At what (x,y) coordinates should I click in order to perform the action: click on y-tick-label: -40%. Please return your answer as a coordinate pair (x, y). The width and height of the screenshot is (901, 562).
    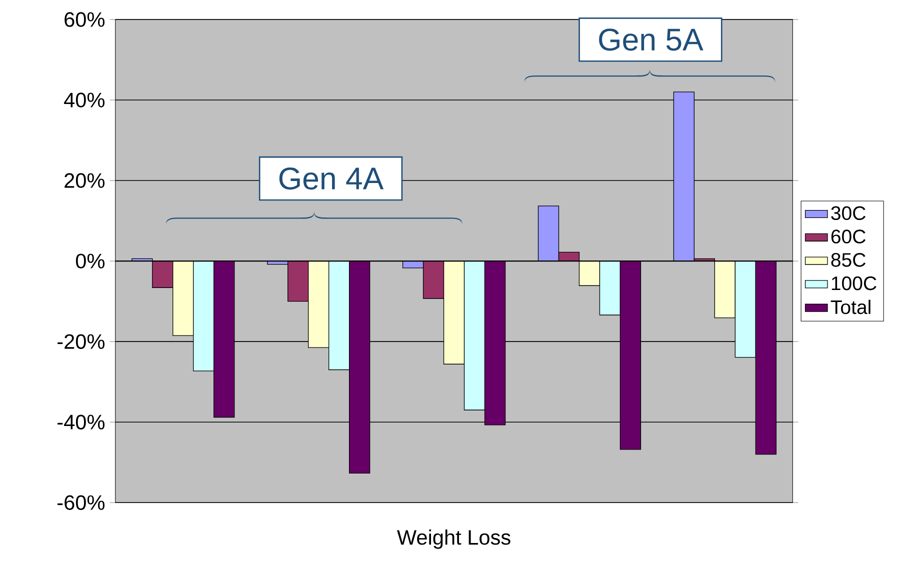
    Looking at the image, I should click on (81, 422).